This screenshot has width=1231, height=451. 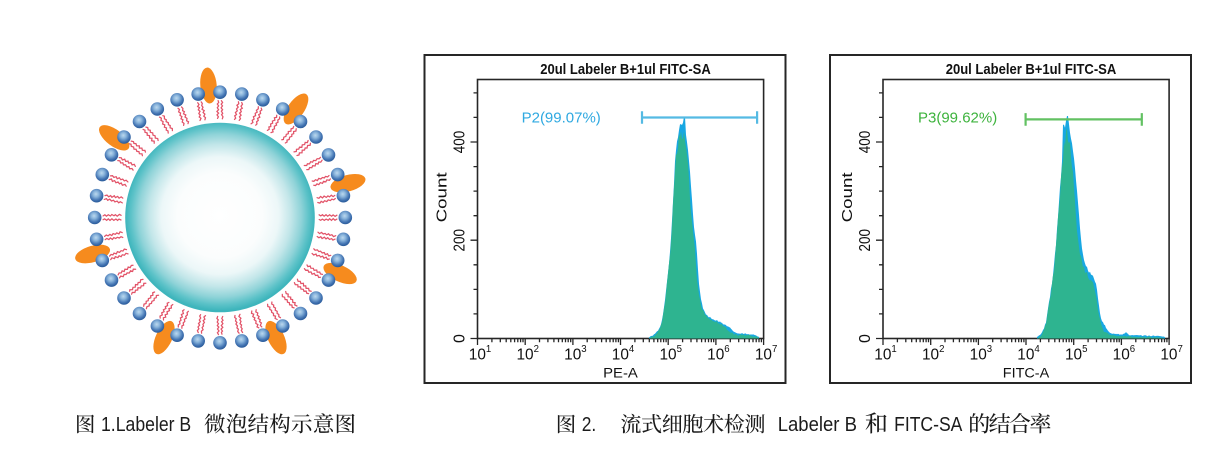 What do you see at coordinates (620, 372) in the screenshot?
I see `svg-text: PE-A` at bounding box center [620, 372].